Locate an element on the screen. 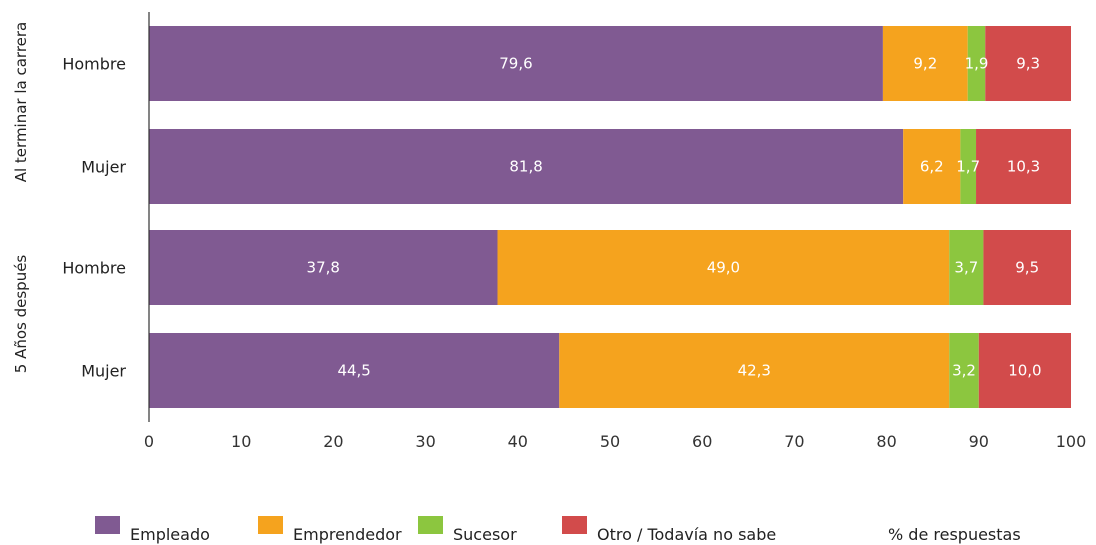 This screenshot has height=545, width=1096. x-axis-ticks: 0 10 20 30 40 50 60 70 80 90 100 is located at coordinates (615, 441).